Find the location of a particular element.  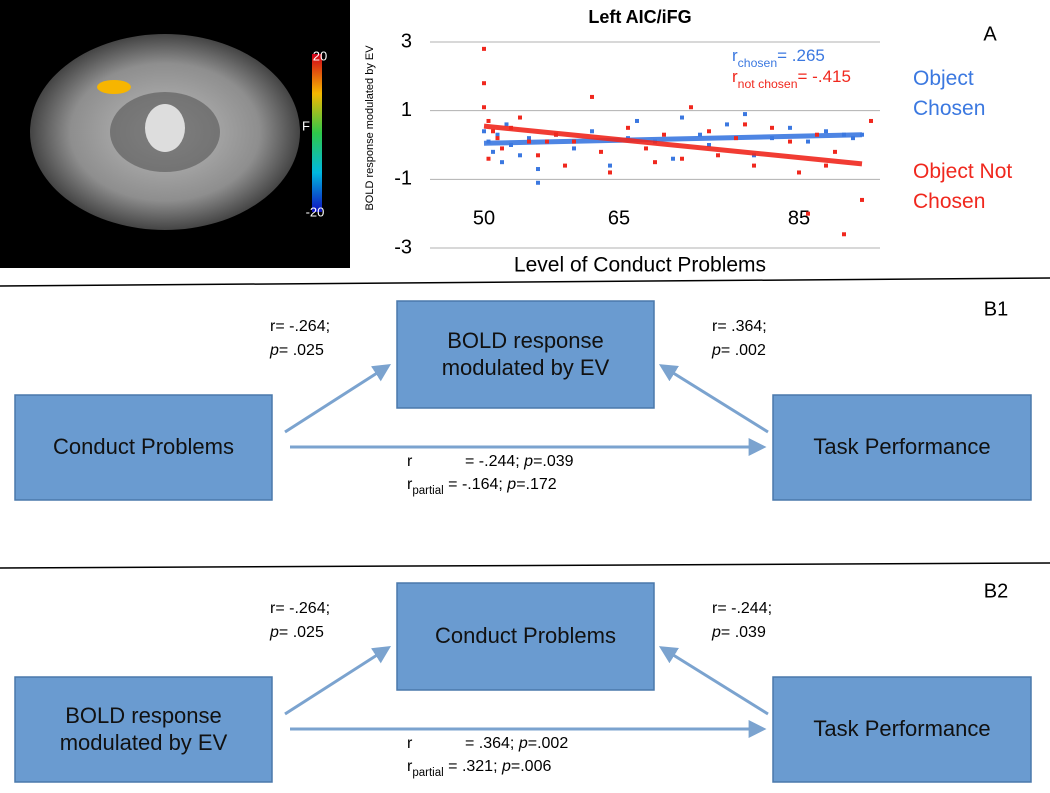

annotation: = -.244; p=.039 is located at coordinates (519, 461).